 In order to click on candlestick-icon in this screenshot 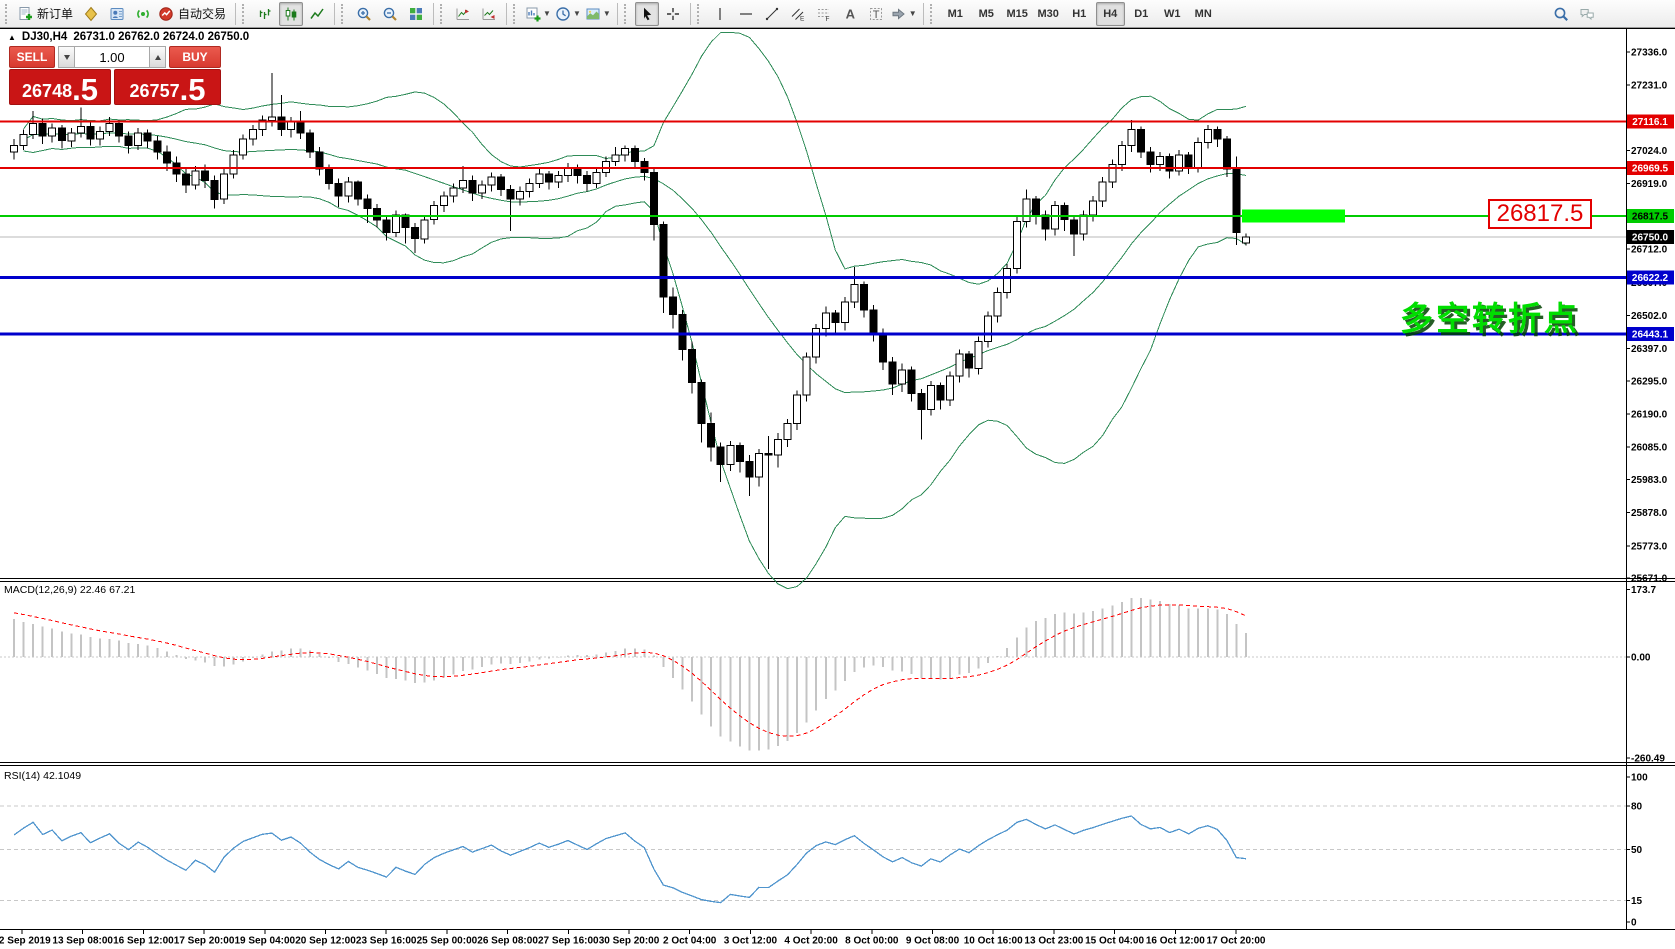, I will do `click(291, 13)`.